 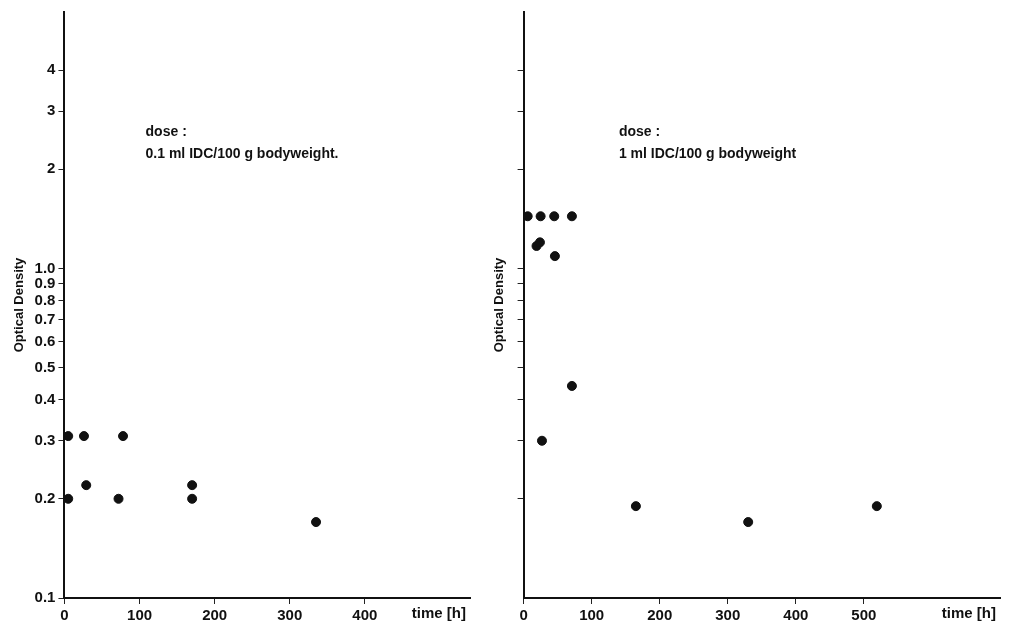 What do you see at coordinates (52, 69) in the screenshot?
I see `y-tick-label: 4` at bounding box center [52, 69].